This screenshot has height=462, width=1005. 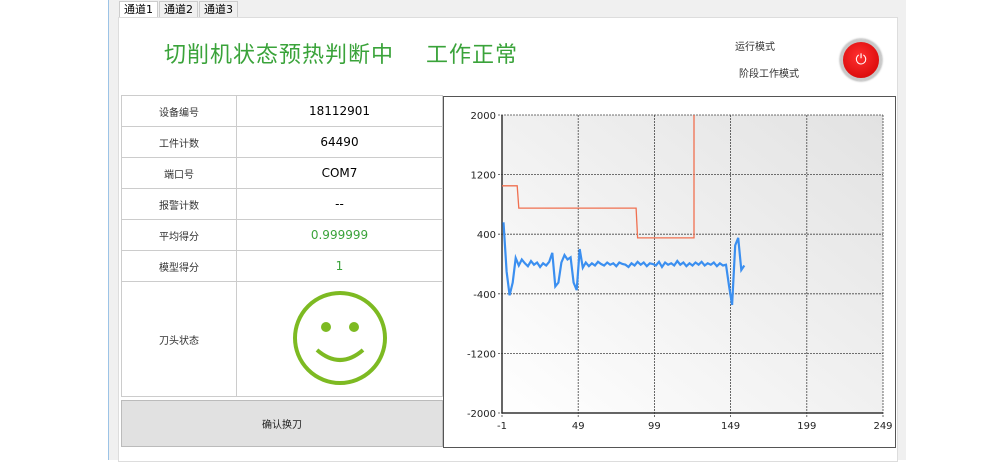 What do you see at coordinates (502, 426) in the screenshot?
I see `x-tick-label: -1` at bounding box center [502, 426].